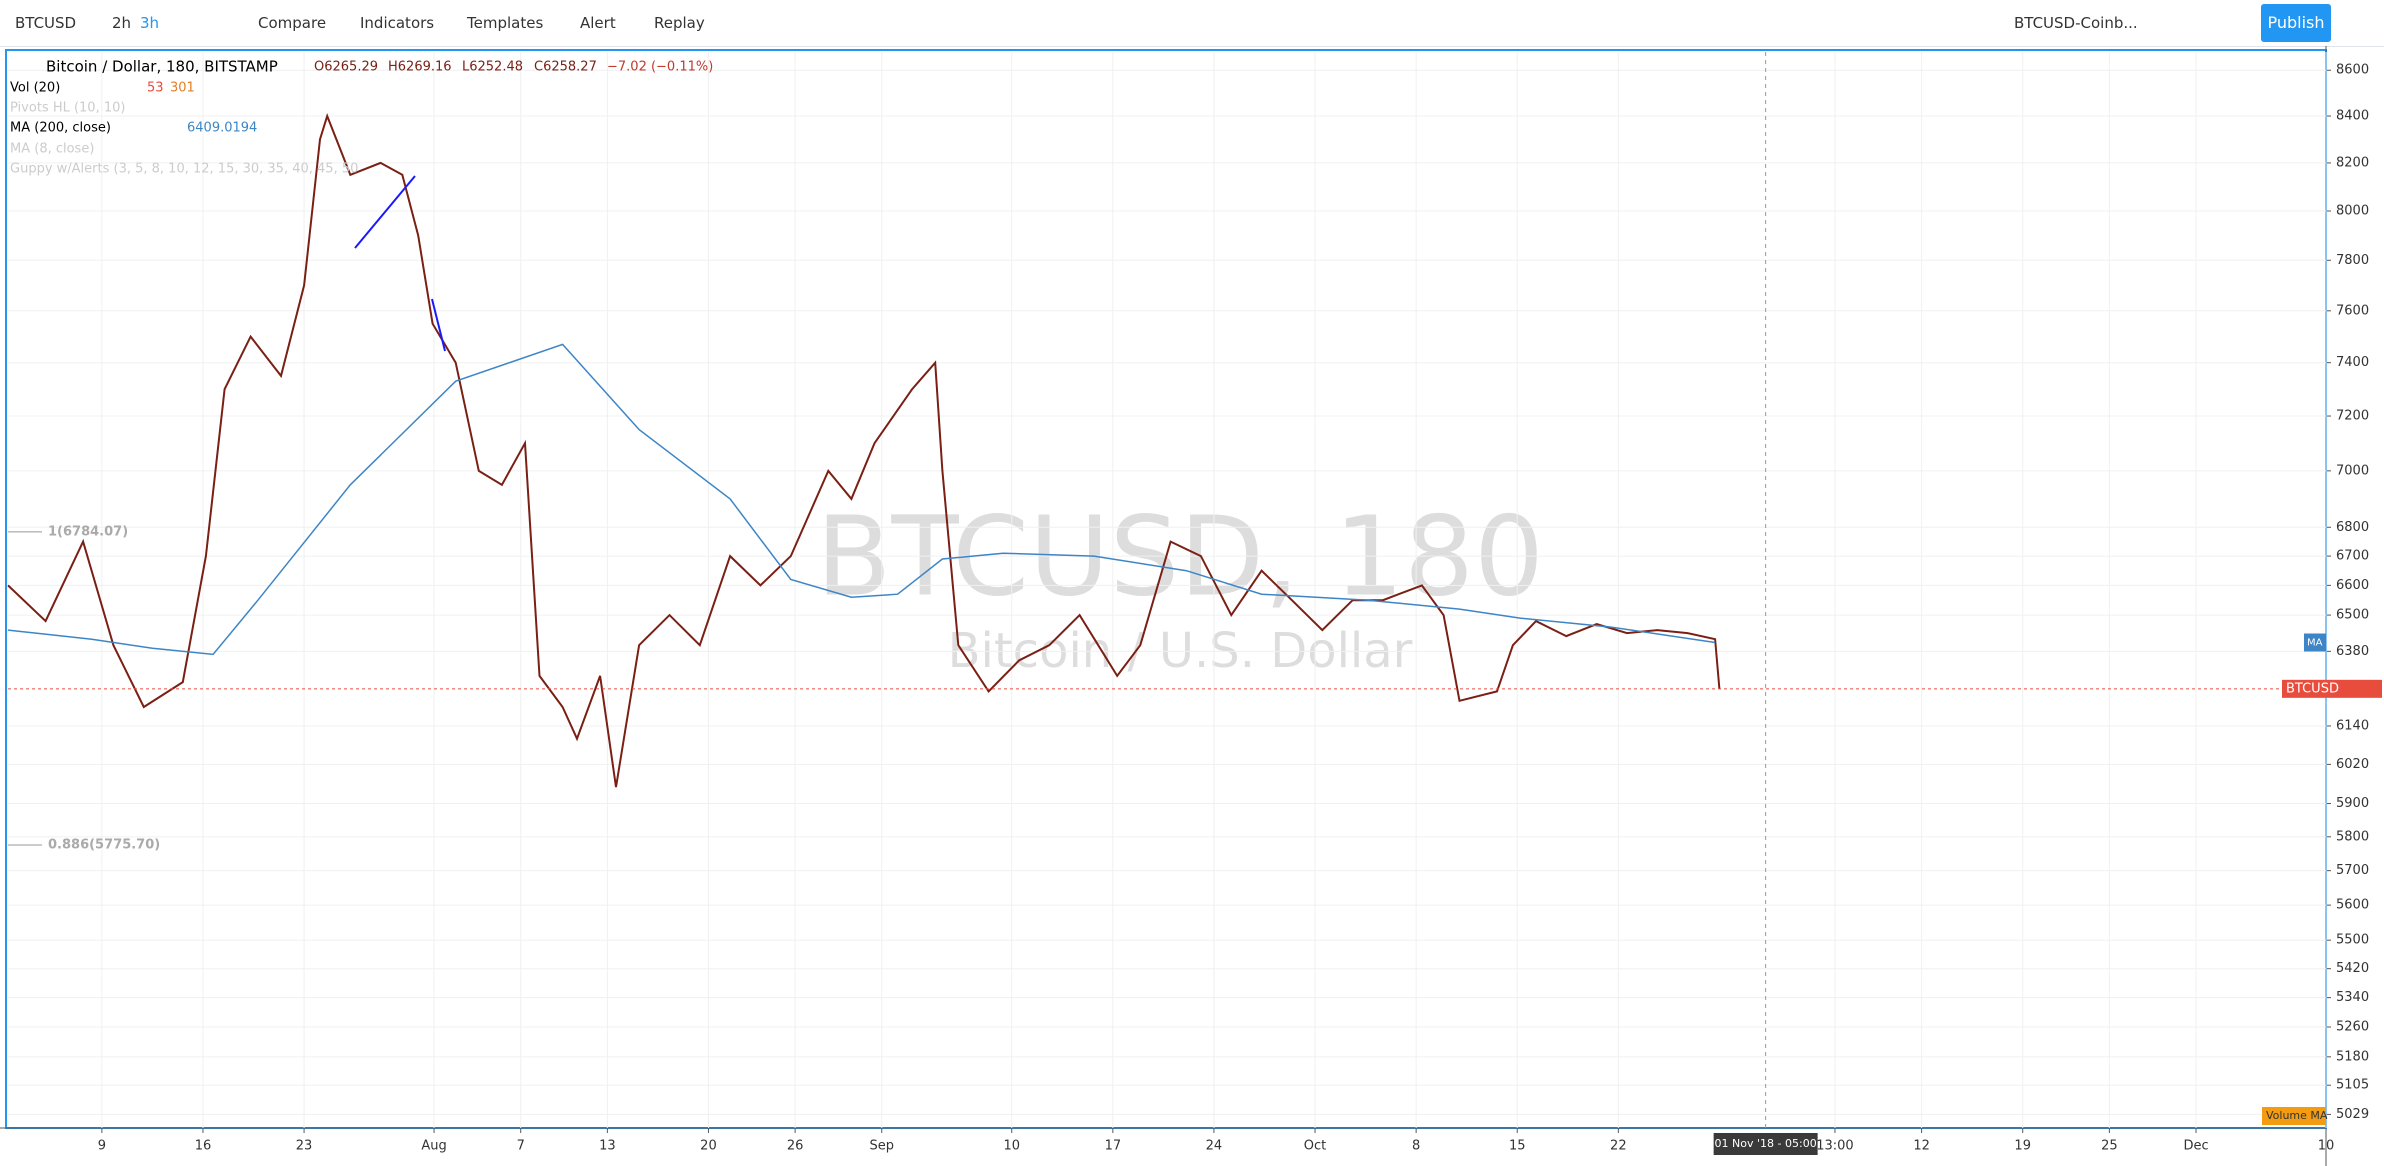 Image resolution: width=2384 pixels, height=1166 pixels. Describe the element at coordinates (1517, 1146) in the screenshot. I see `x-tick-label: 15` at that location.